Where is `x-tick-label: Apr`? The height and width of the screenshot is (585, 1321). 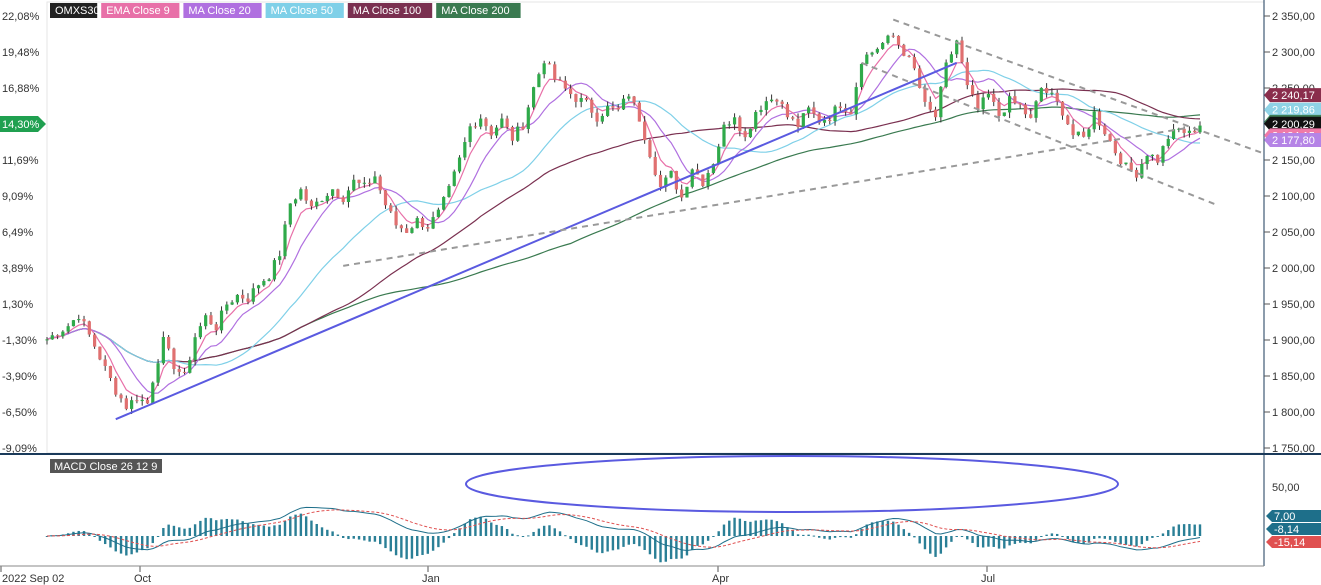
x-tick-label: Apr is located at coordinates (720, 579).